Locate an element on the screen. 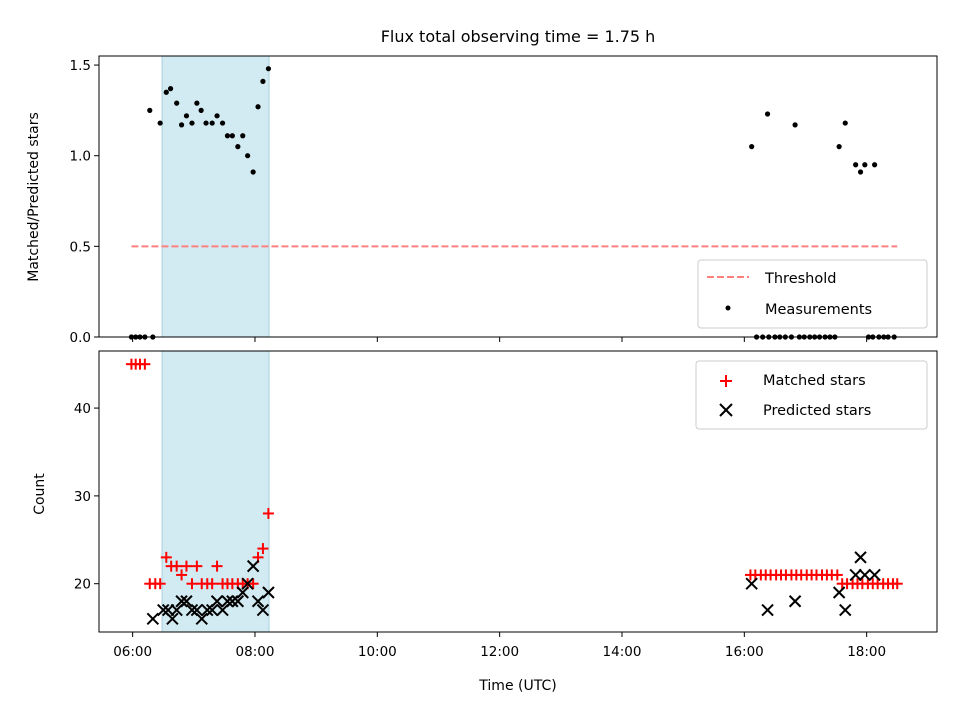 This screenshot has height=720, width=960. bot-observing-span is located at coordinates (215, 491).